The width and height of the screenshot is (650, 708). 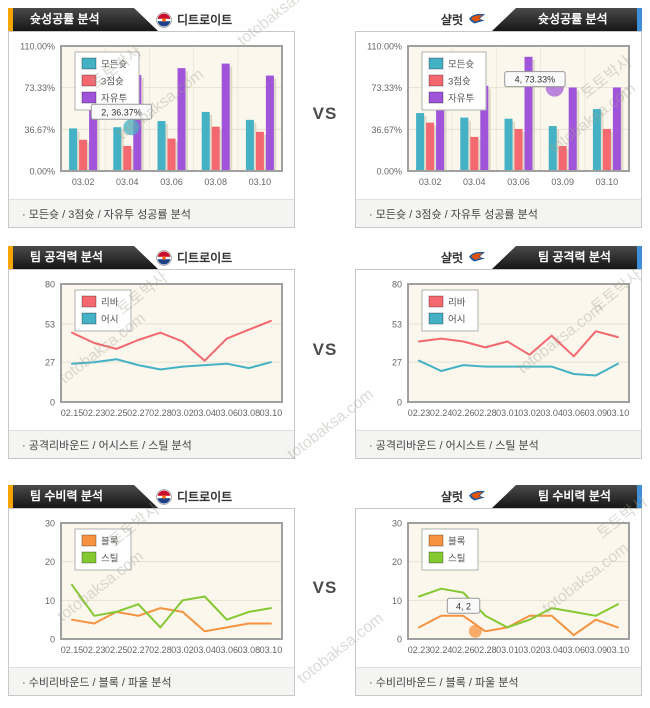 What do you see at coordinates (138, 650) in the screenshot?
I see `svg-text: 02.27` at bounding box center [138, 650].